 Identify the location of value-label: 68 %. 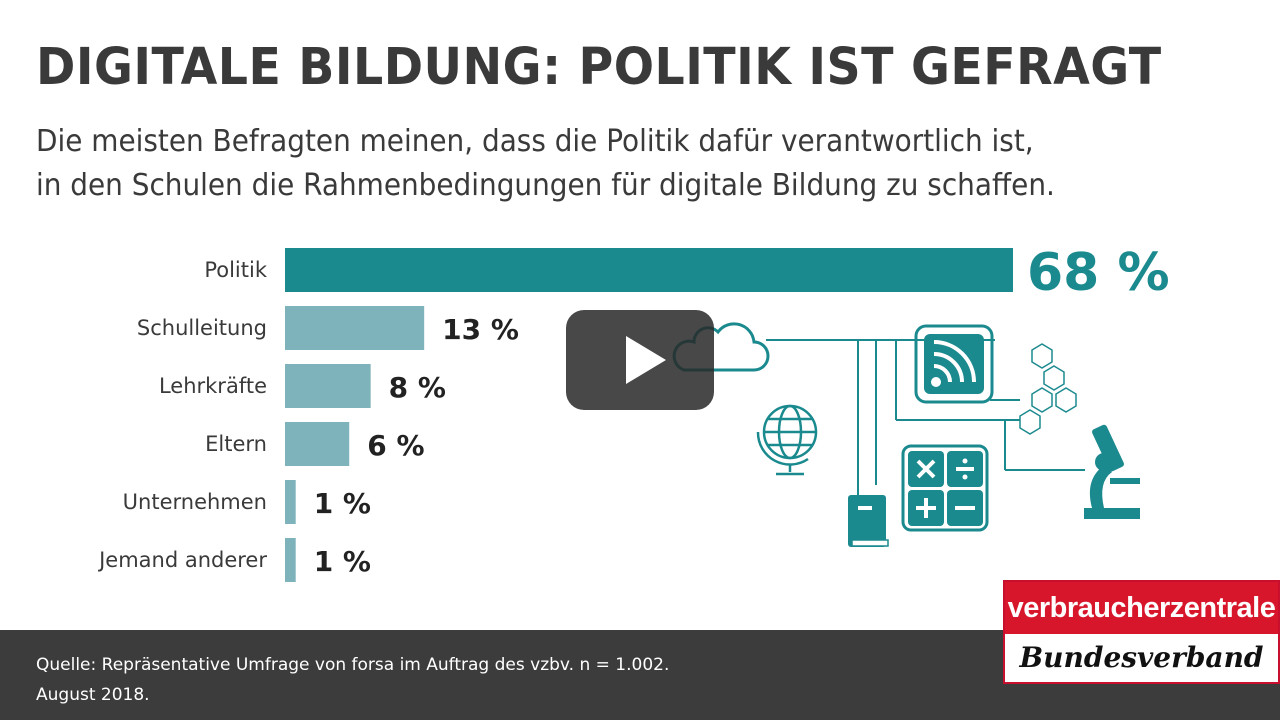
(1098, 273).